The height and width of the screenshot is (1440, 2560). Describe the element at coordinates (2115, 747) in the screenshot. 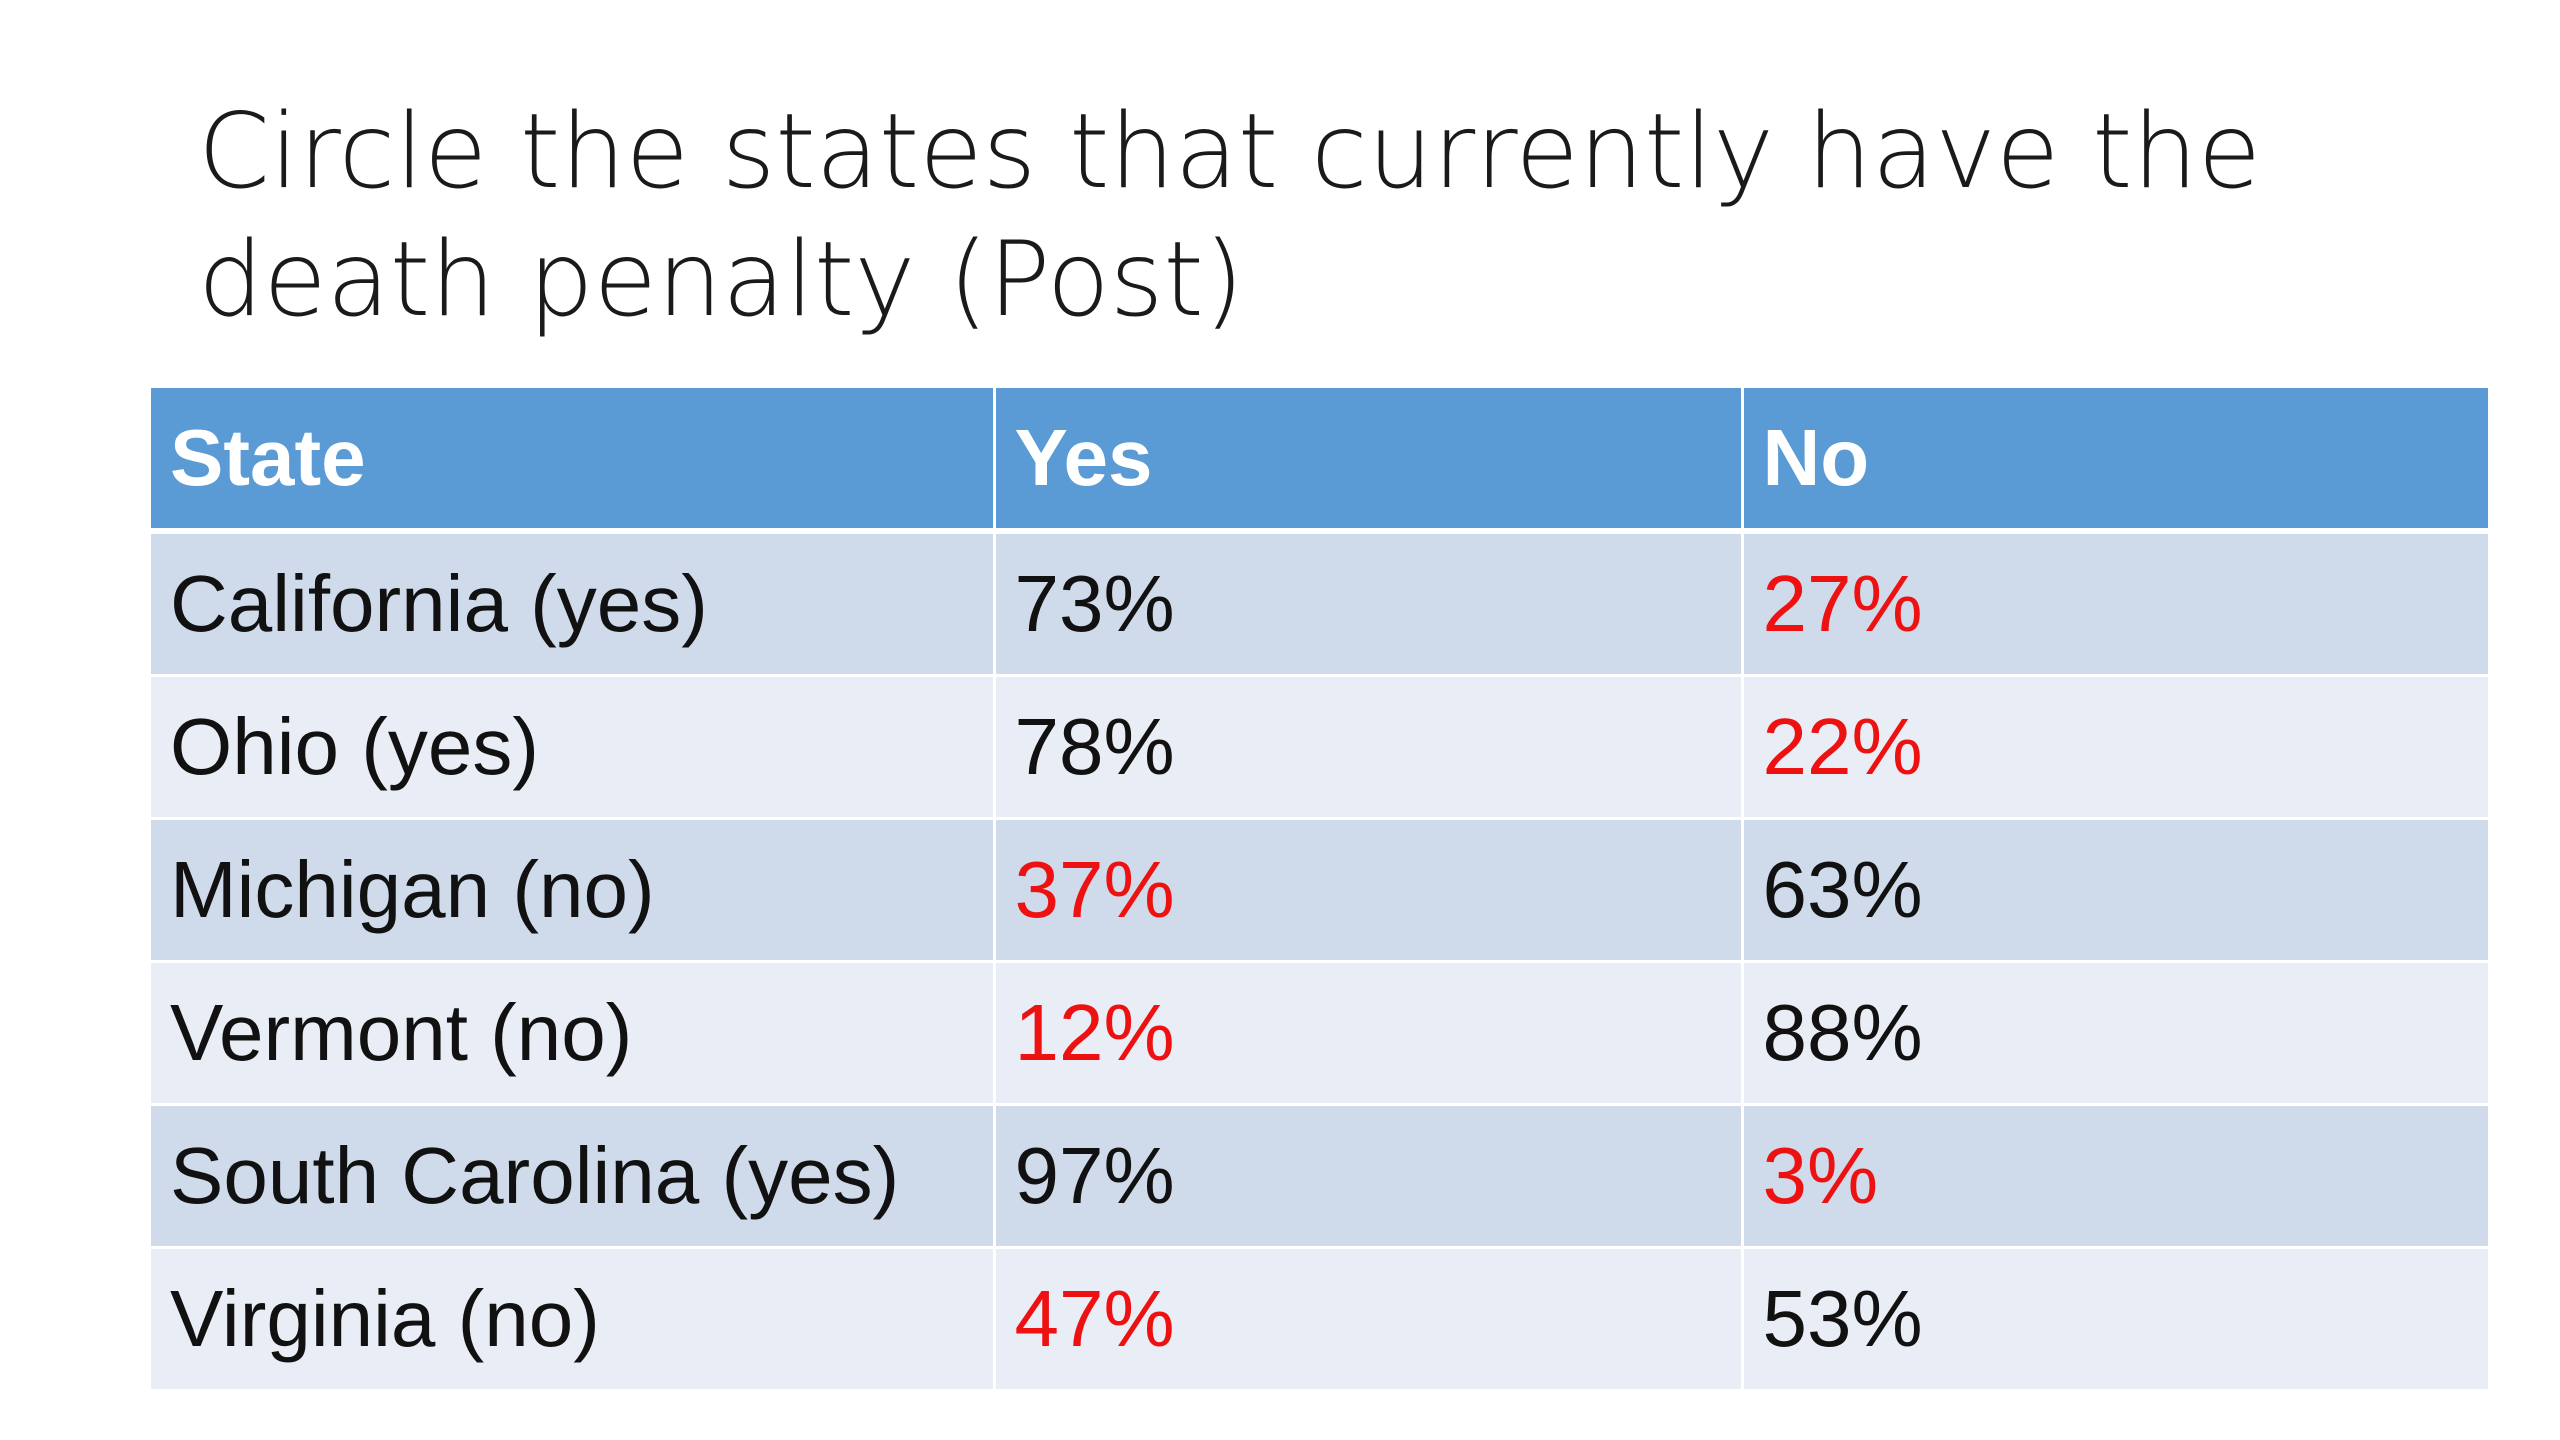

I see `no-cell: 22%` at that location.